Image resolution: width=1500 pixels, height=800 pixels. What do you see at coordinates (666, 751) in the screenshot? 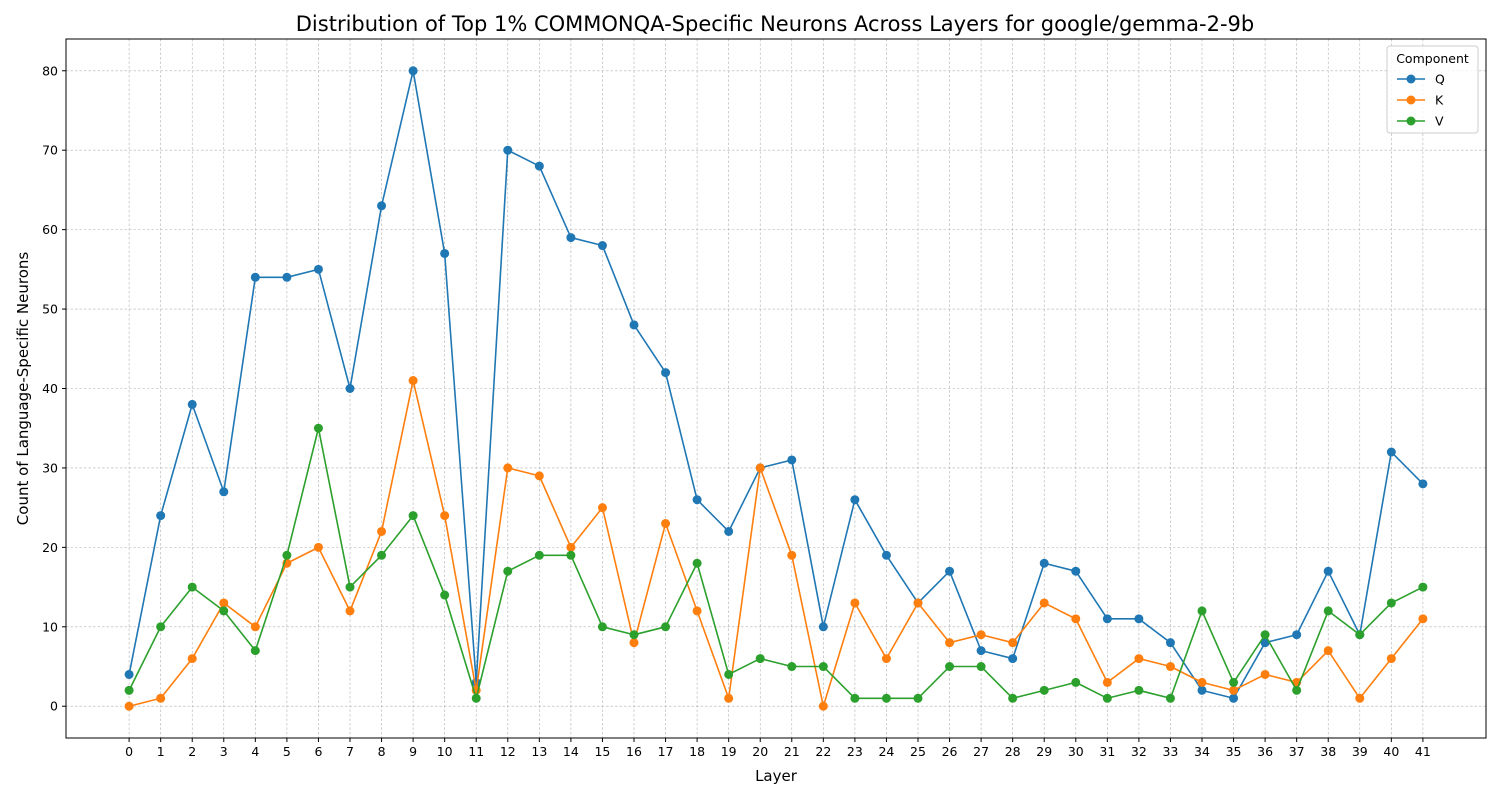
I see `x-tick-label: 17` at bounding box center [666, 751].